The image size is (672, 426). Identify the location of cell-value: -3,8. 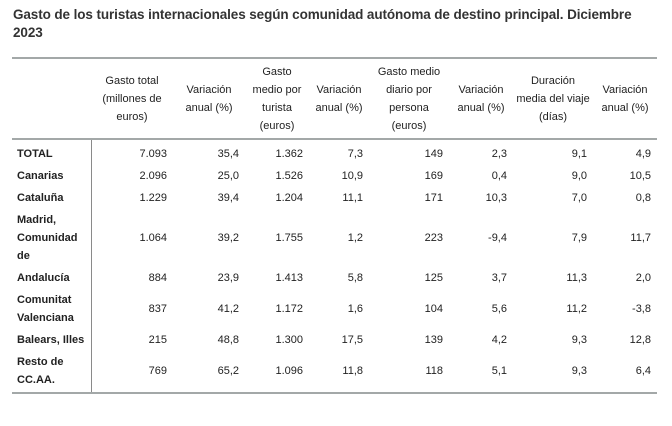
(641, 309).